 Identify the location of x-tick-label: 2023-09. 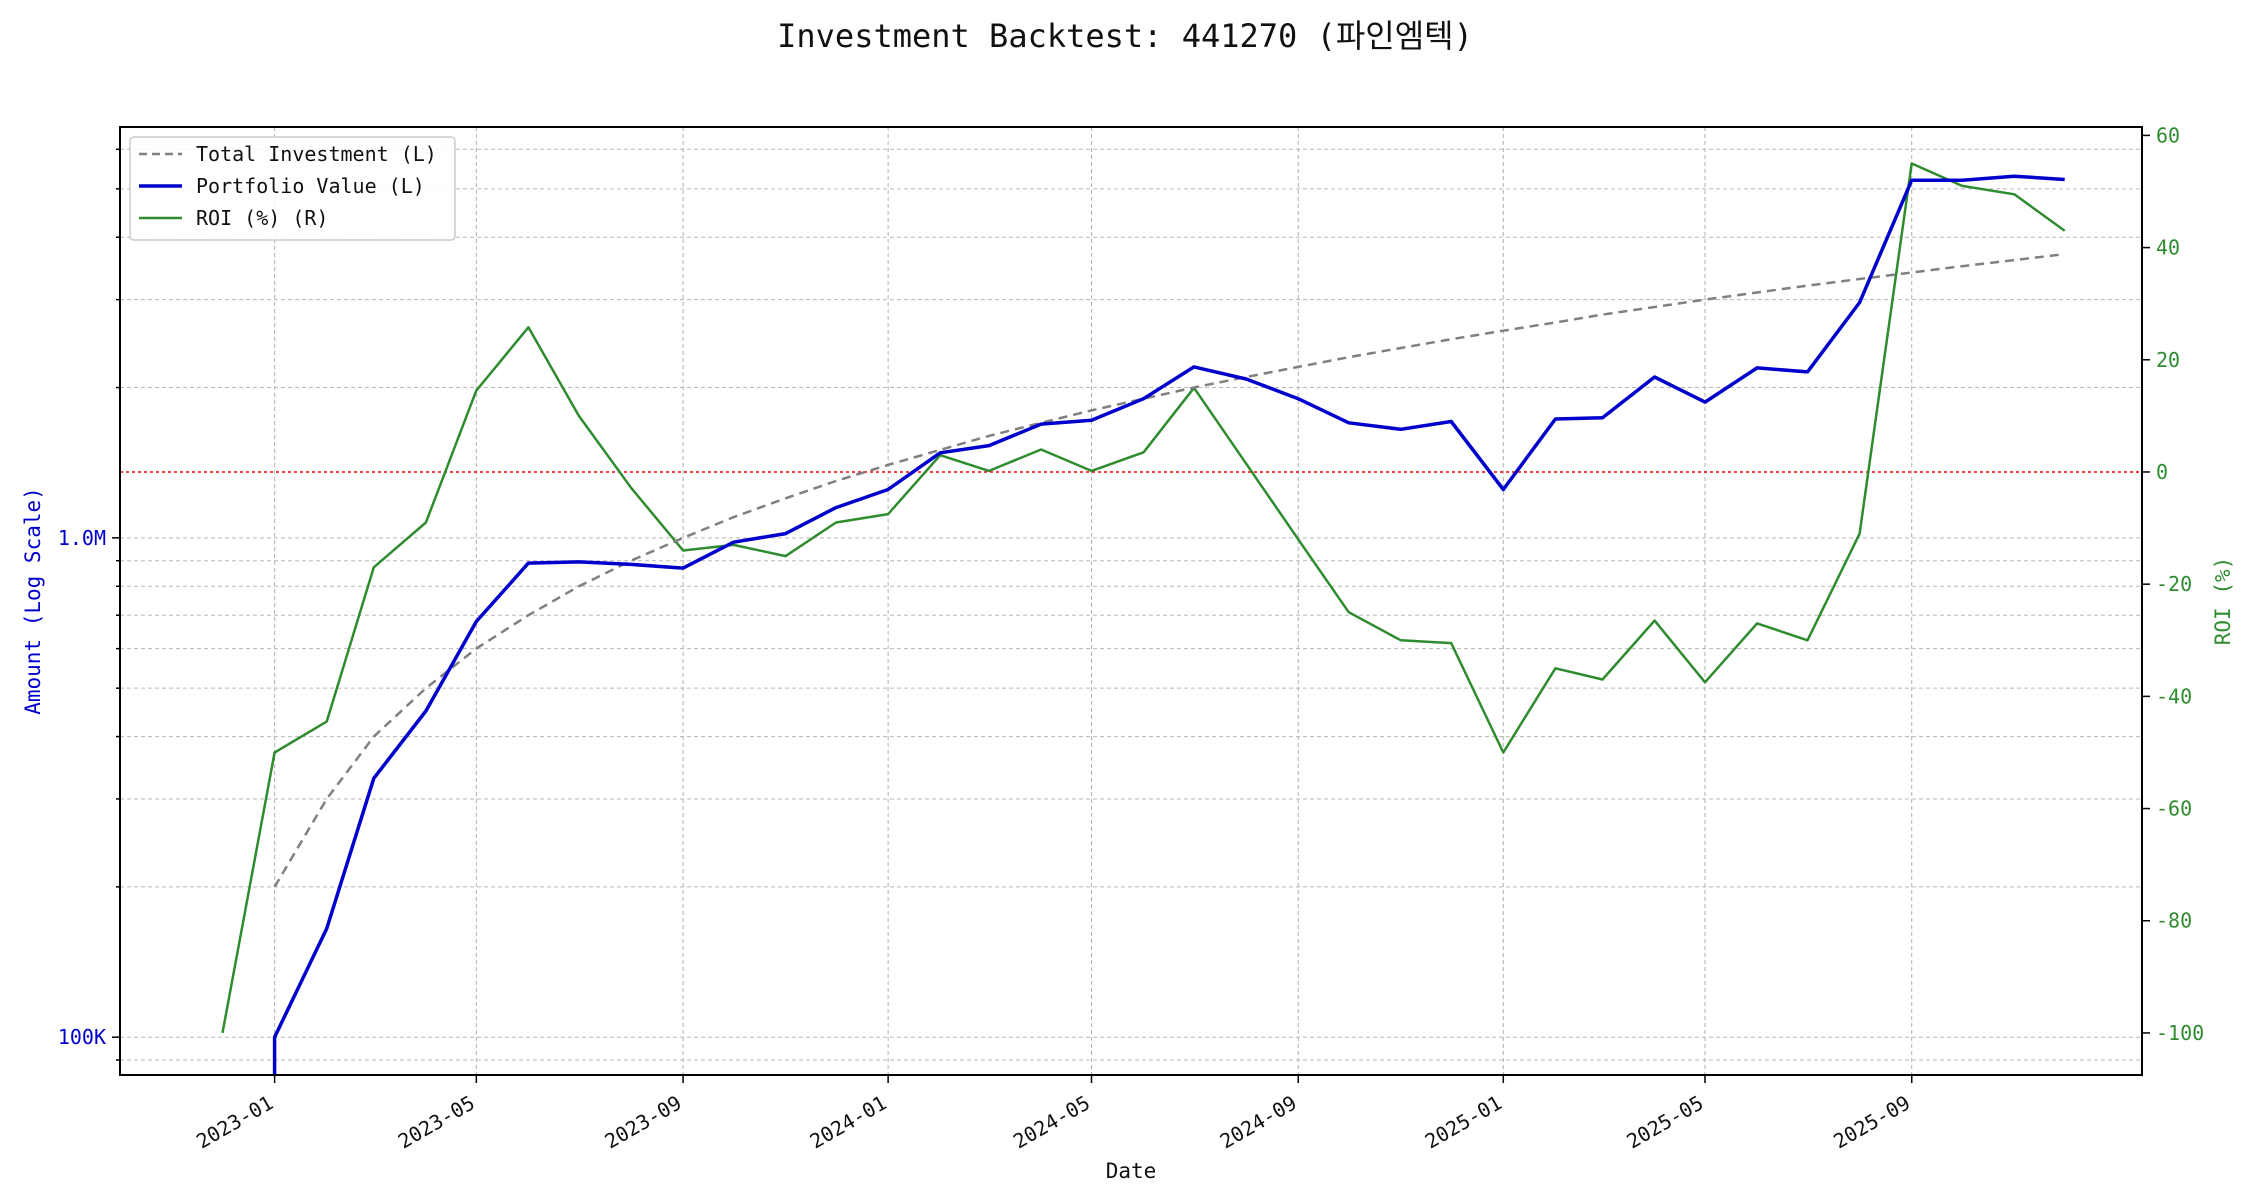
(643, 1122).